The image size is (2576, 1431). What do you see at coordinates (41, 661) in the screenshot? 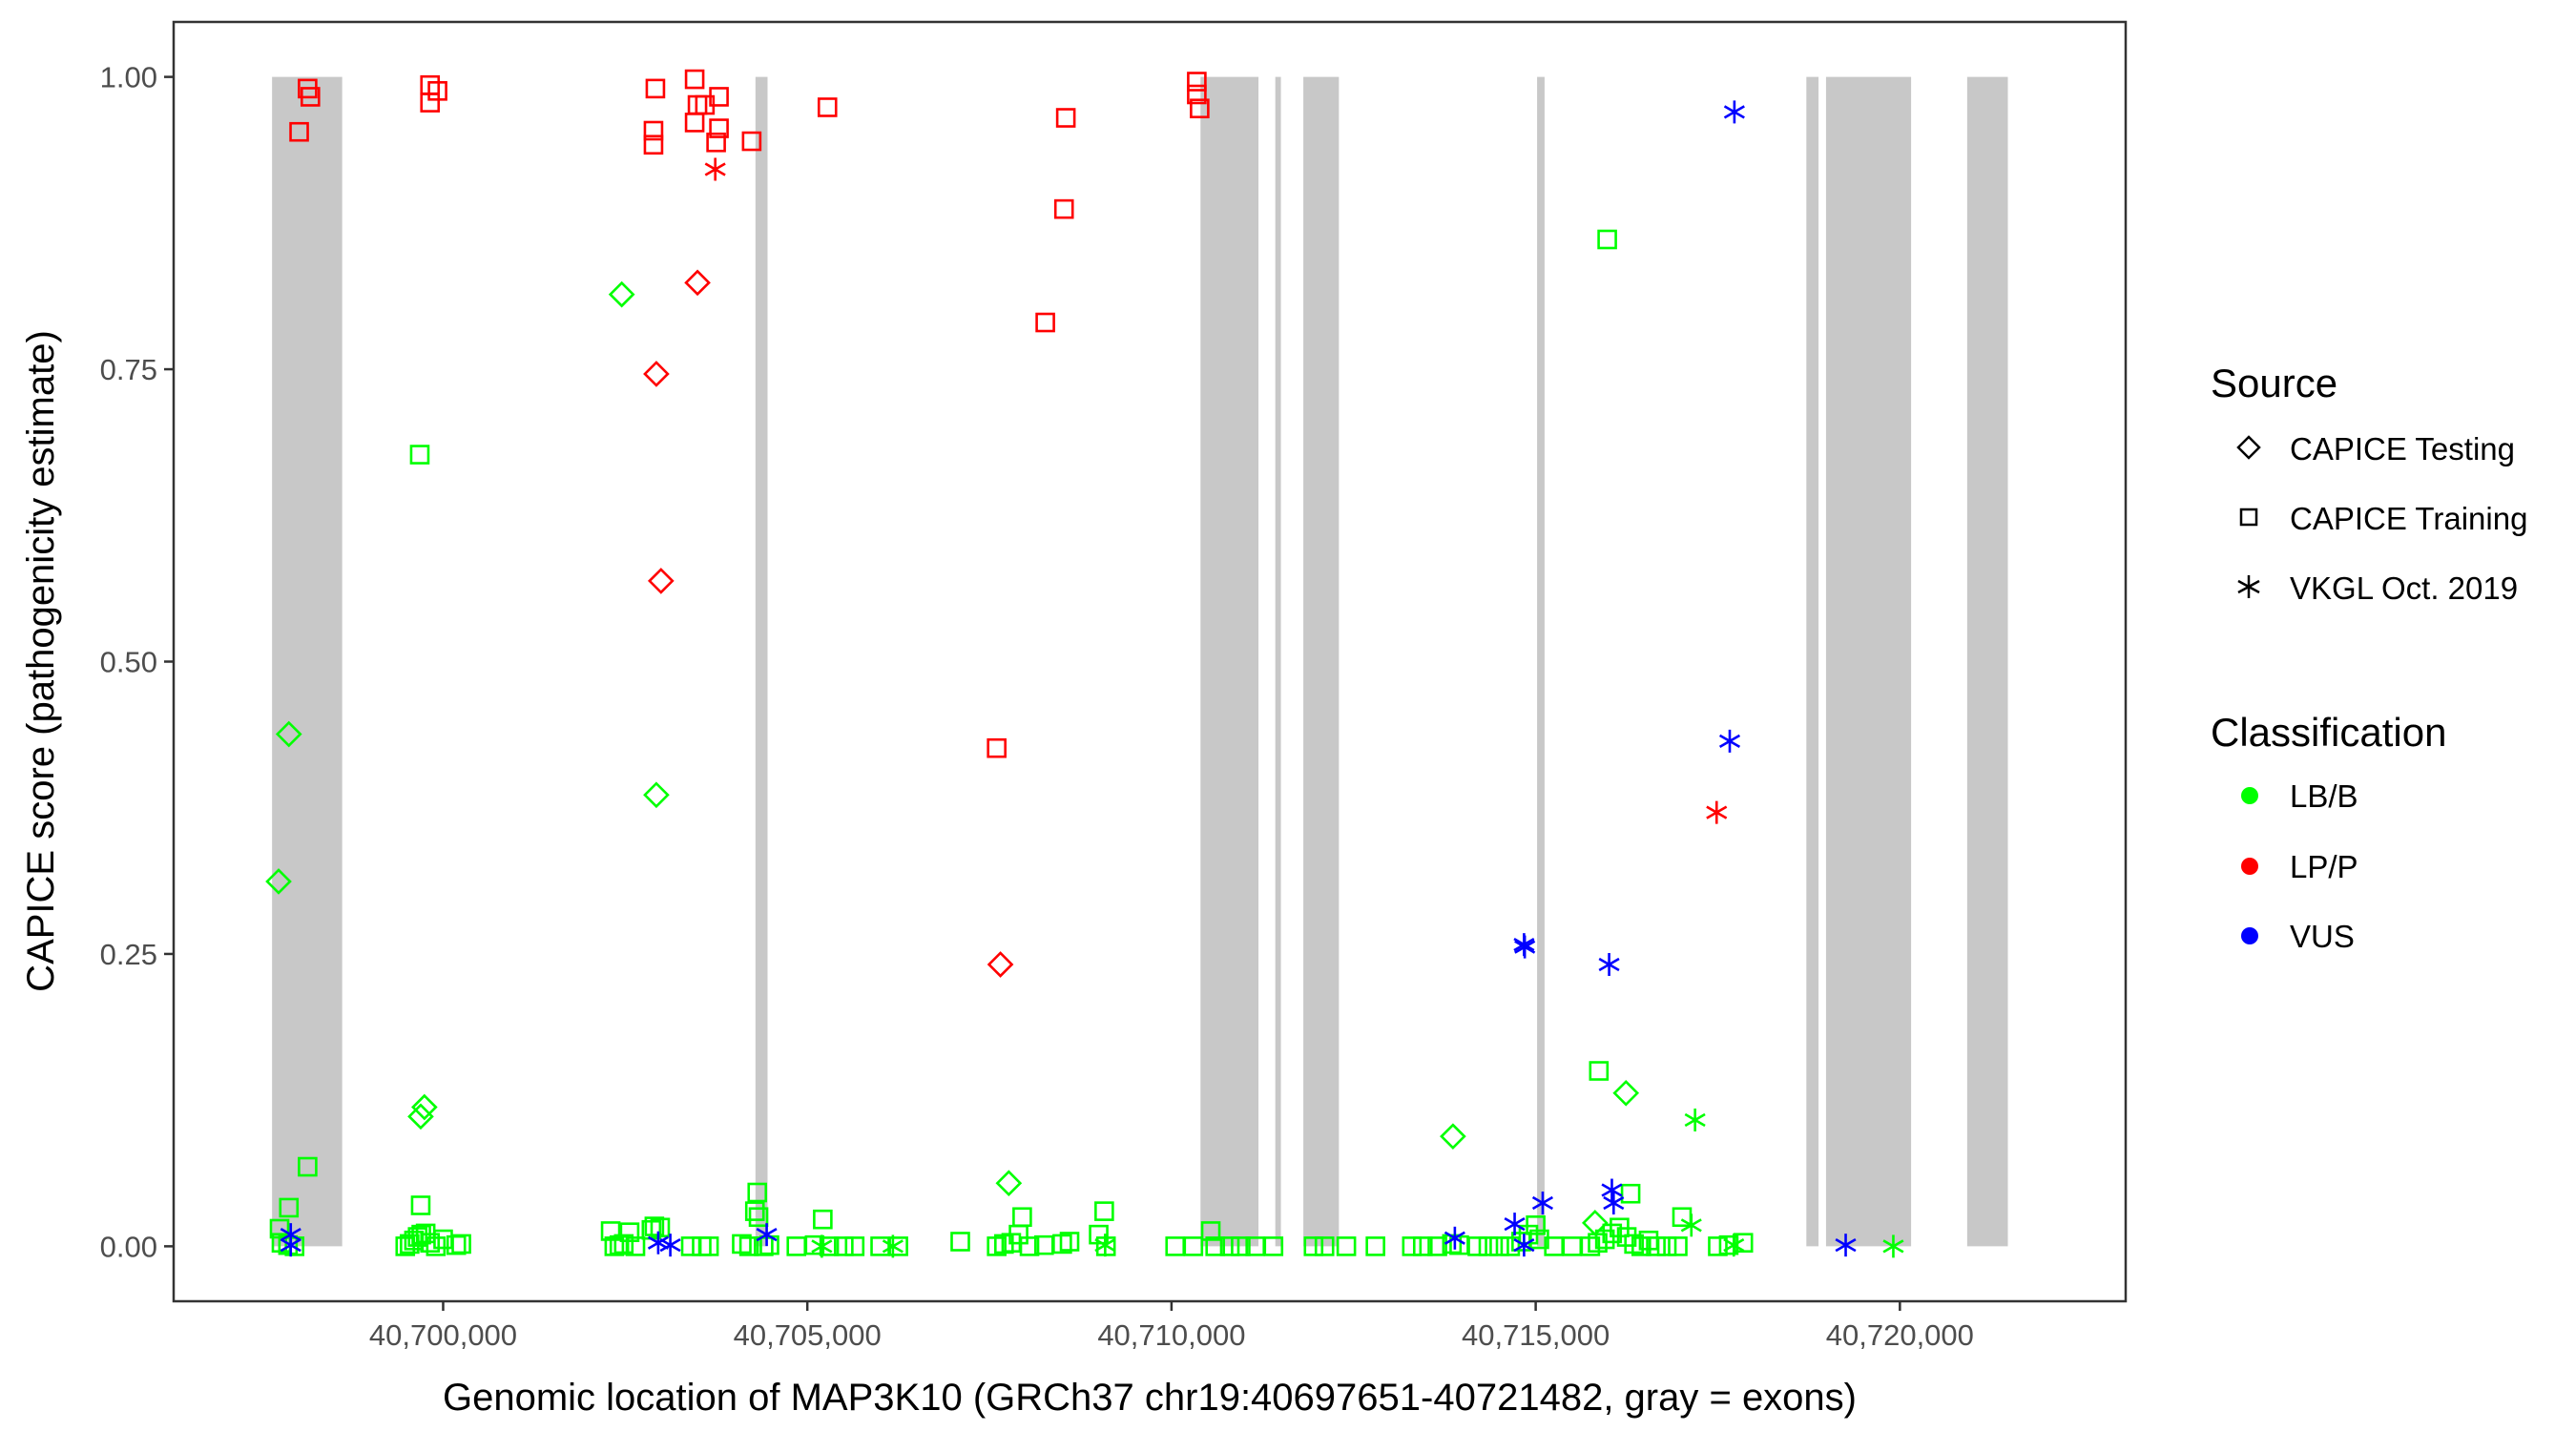
I see `y-axis-title: CAPICE score (pathogenicity estimate)` at bounding box center [41, 661].